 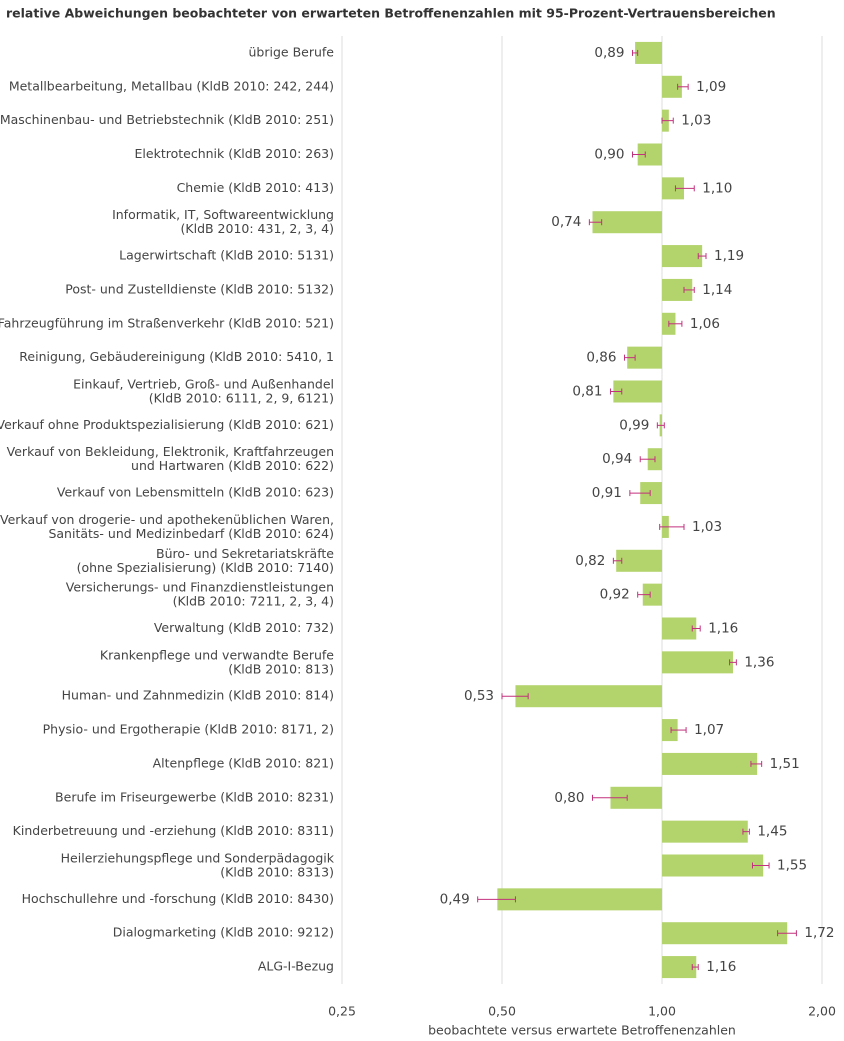 I want to click on value-label: 0,82, so click(x=590, y=561).